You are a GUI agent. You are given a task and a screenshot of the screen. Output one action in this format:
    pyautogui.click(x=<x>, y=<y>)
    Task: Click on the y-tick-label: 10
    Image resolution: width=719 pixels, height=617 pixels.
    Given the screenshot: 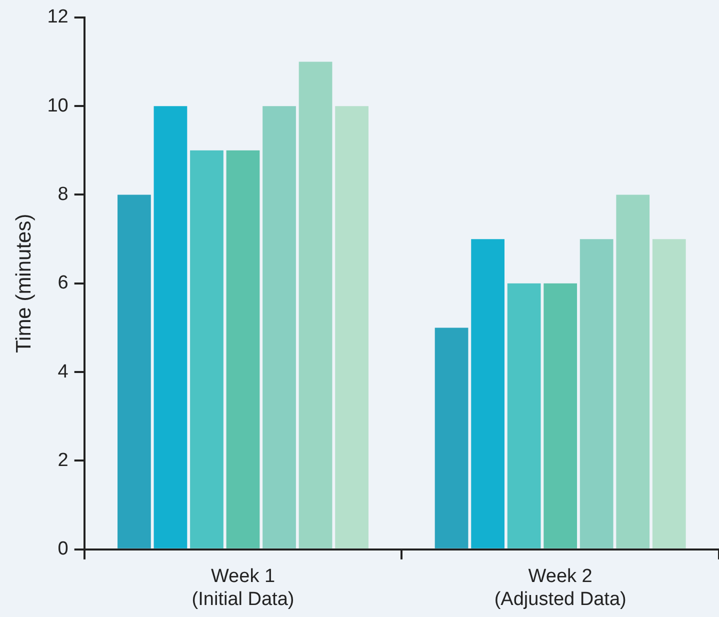 What is the action you would take?
    pyautogui.click(x=57, y=105)
    